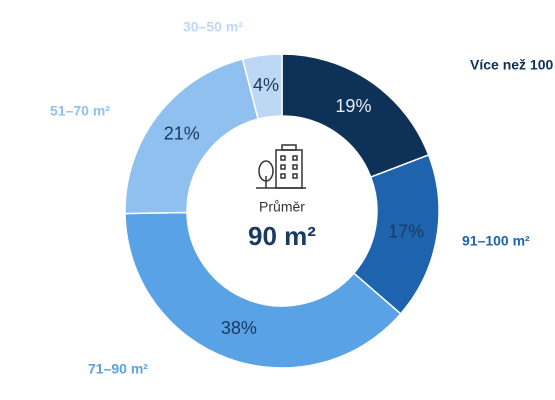 The width and height of the screenshot is (555, 400). What do you see at coordinates (496, 241) in the screenshot?
I see `category-label: 91–100 m²` at bounding box center [496, 241].